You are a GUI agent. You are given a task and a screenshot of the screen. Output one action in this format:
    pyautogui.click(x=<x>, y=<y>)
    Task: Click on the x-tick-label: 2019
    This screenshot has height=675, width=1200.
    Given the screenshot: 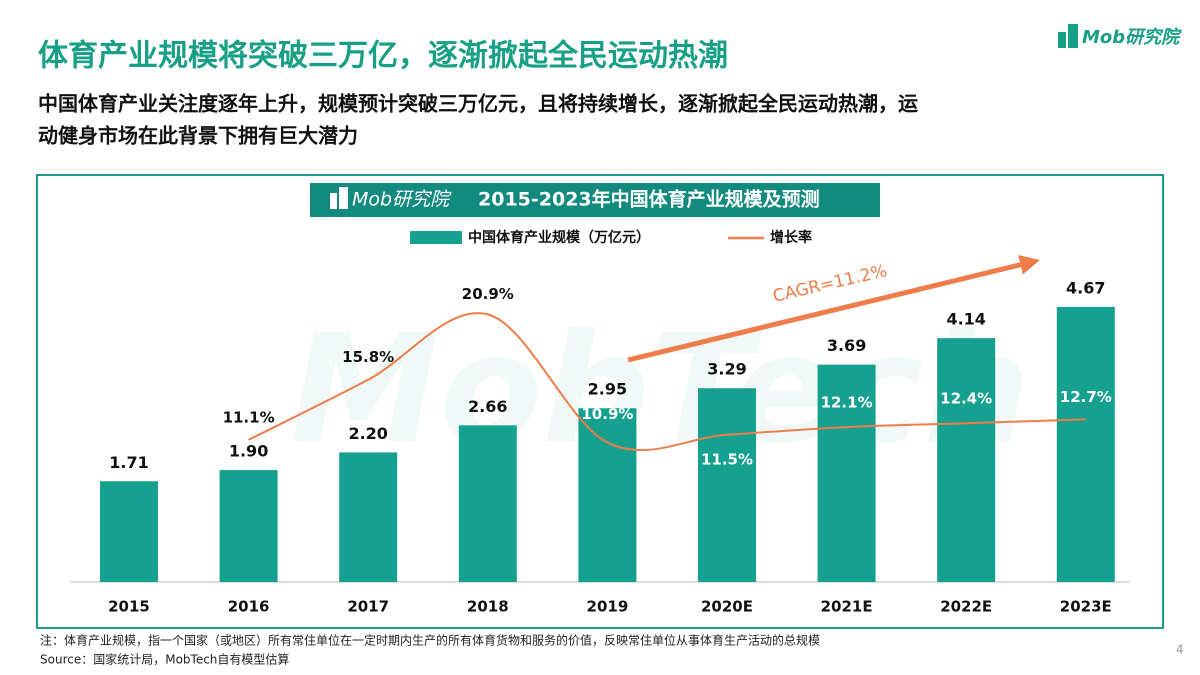 What is the action you would take?
    pyautogui.click(x=608, y=607)
    